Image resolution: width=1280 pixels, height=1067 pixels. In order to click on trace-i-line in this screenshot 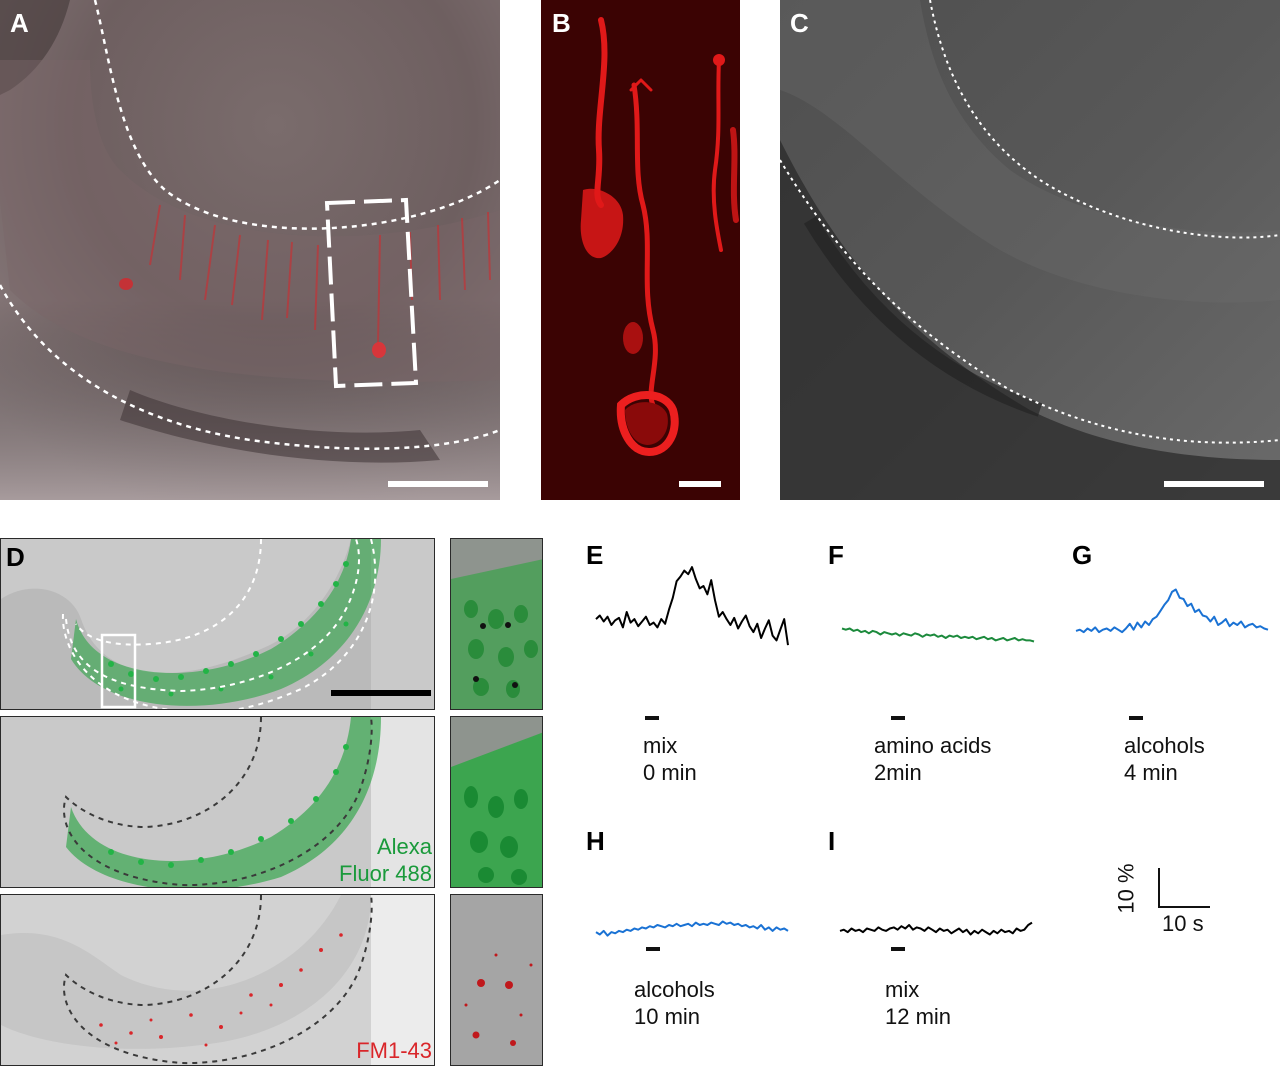, I will do `click(936, 928)`.